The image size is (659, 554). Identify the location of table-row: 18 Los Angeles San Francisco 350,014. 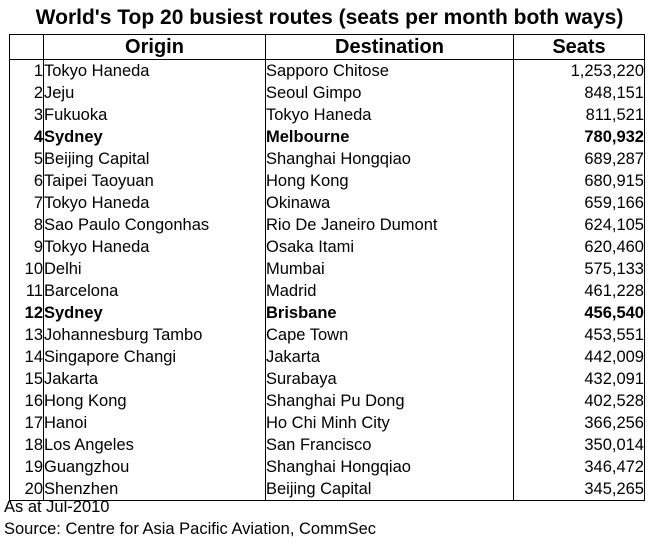
(327, 445).